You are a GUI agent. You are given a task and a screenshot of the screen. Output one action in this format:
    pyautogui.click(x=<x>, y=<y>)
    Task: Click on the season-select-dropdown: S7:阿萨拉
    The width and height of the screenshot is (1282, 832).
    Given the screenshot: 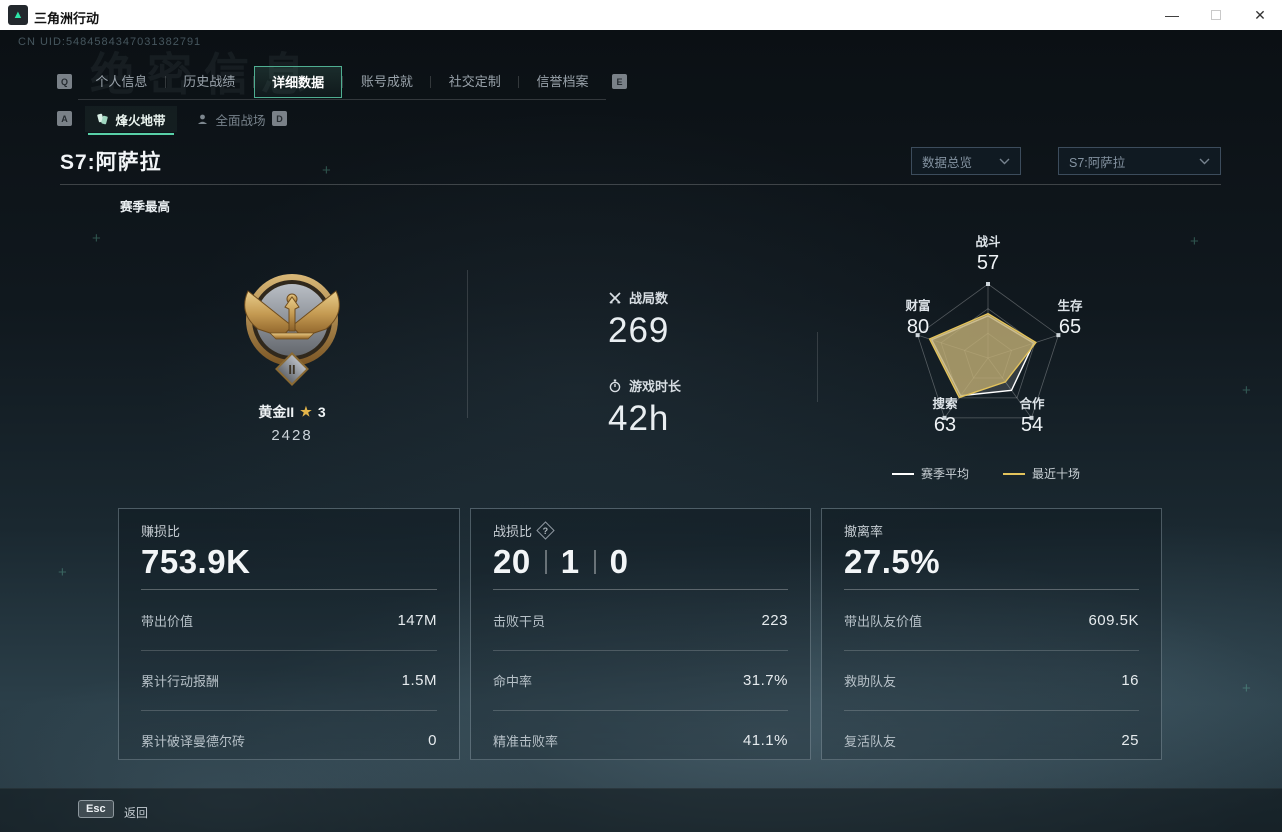 What is the action you would take?
    pyautogui.click(x=1139, y=161)
    